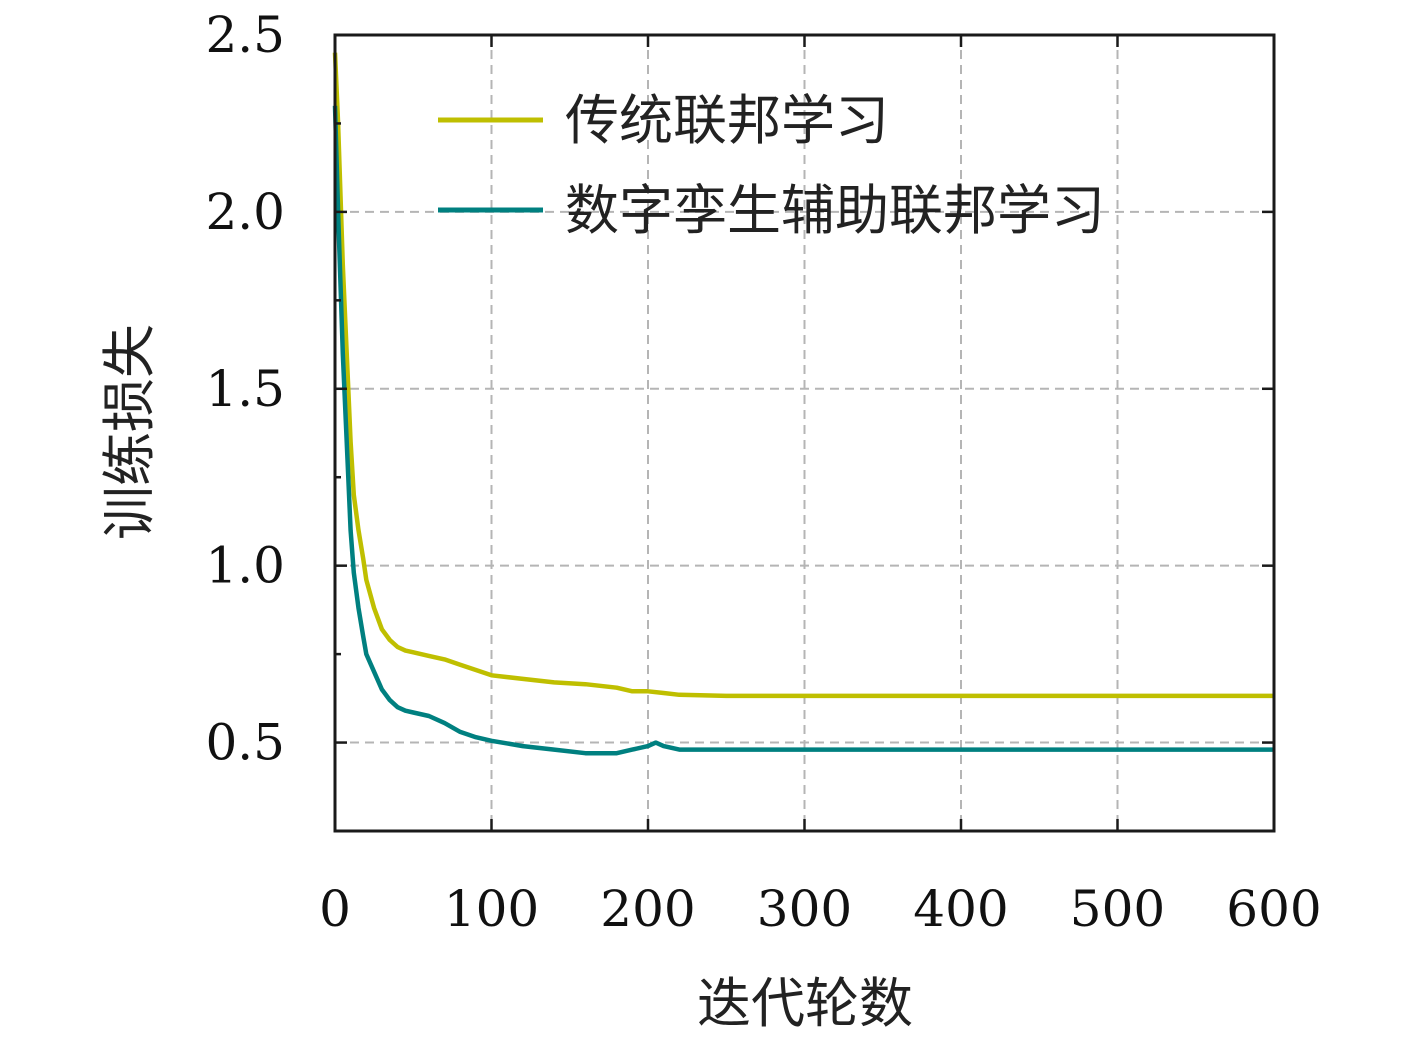  Describe the element at coordinates (245, 566) in the screenshot. I see `y-tick-label: 1.0` at that location.